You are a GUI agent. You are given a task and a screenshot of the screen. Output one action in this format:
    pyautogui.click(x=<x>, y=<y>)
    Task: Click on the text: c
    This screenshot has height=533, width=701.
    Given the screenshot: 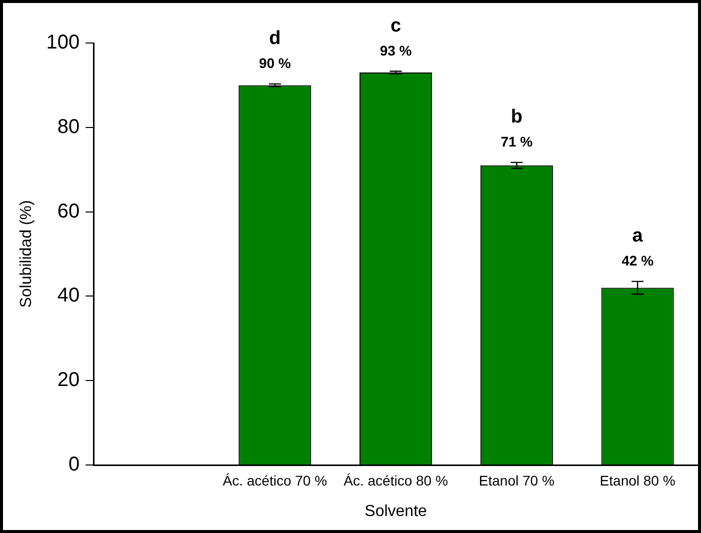 What is the action you would take?
    pyautogui.click(x=396, y=25)
    